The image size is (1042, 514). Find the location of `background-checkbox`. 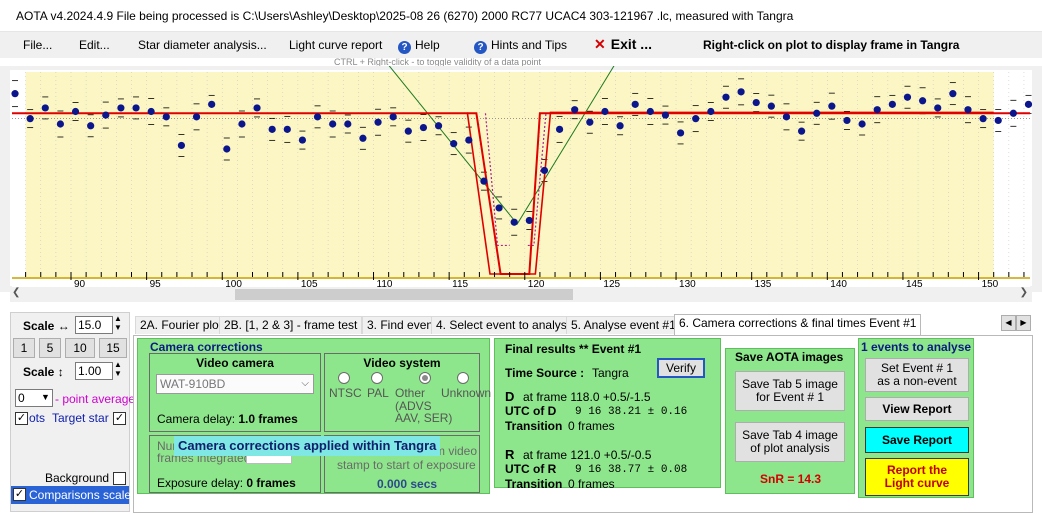

background-checkbox is located at coordinates (119, 478).